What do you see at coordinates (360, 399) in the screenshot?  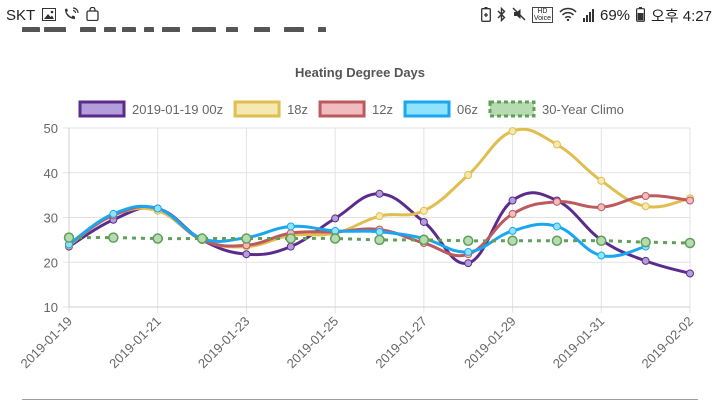 I see `divider` at bounding box center [360, 399].